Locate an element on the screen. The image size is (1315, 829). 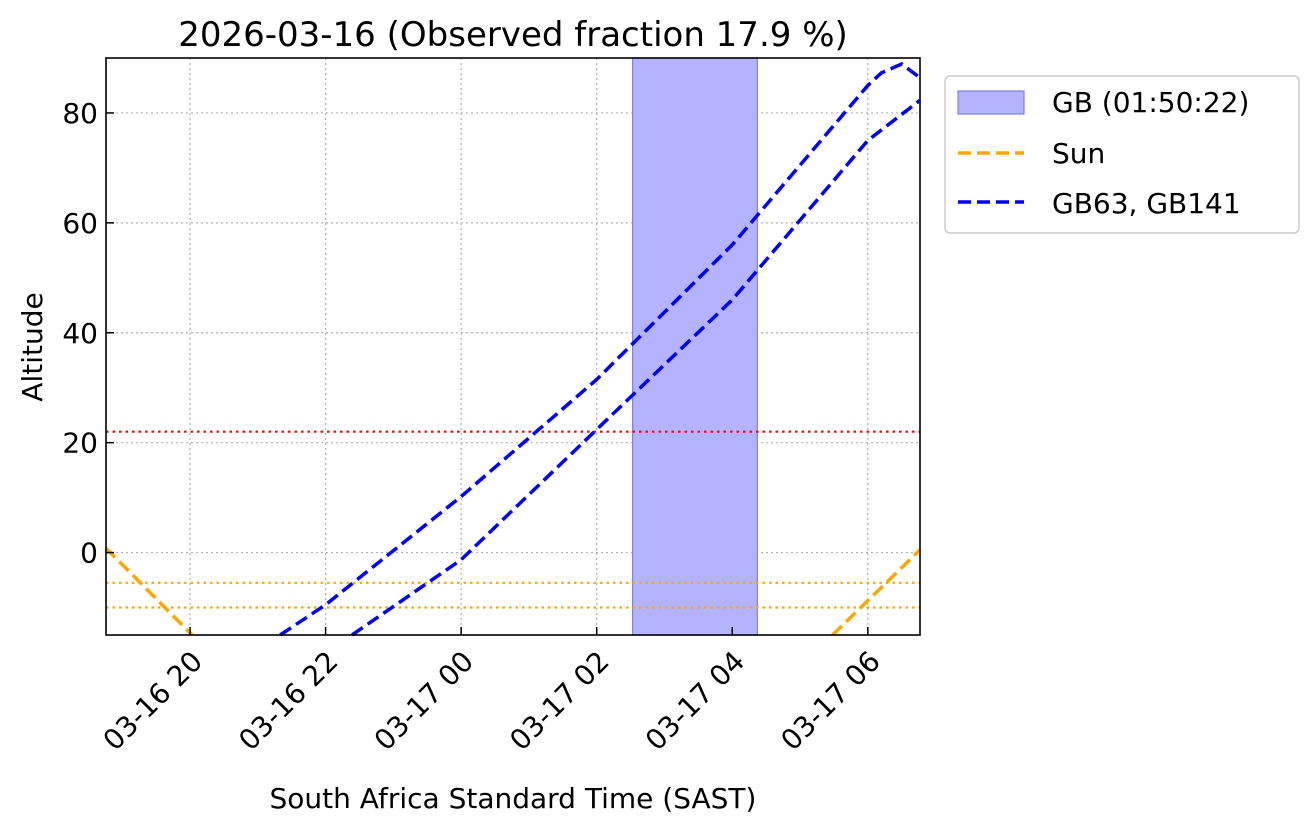
legend-swatch-gb-span is located at coordinates (991, 102).